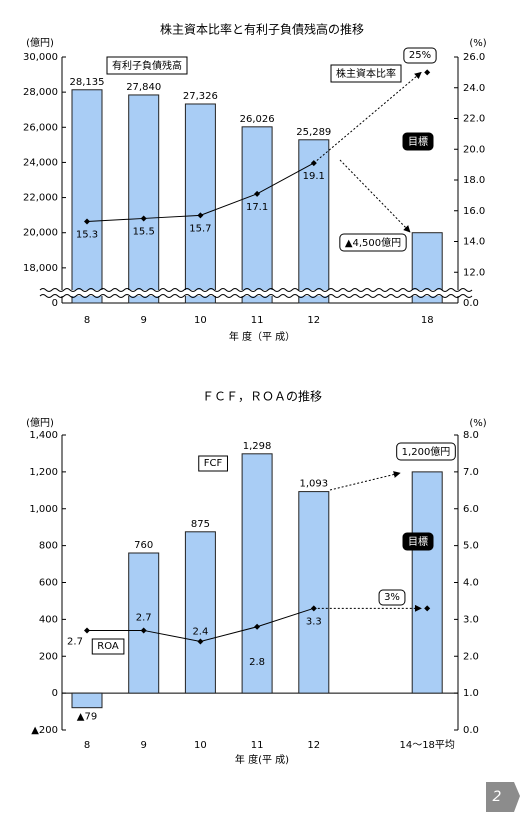 Image resolution: width=524 pixels, height=823 pixels. I want to click on y2-tick-label: 8.0, so click(471, 435).